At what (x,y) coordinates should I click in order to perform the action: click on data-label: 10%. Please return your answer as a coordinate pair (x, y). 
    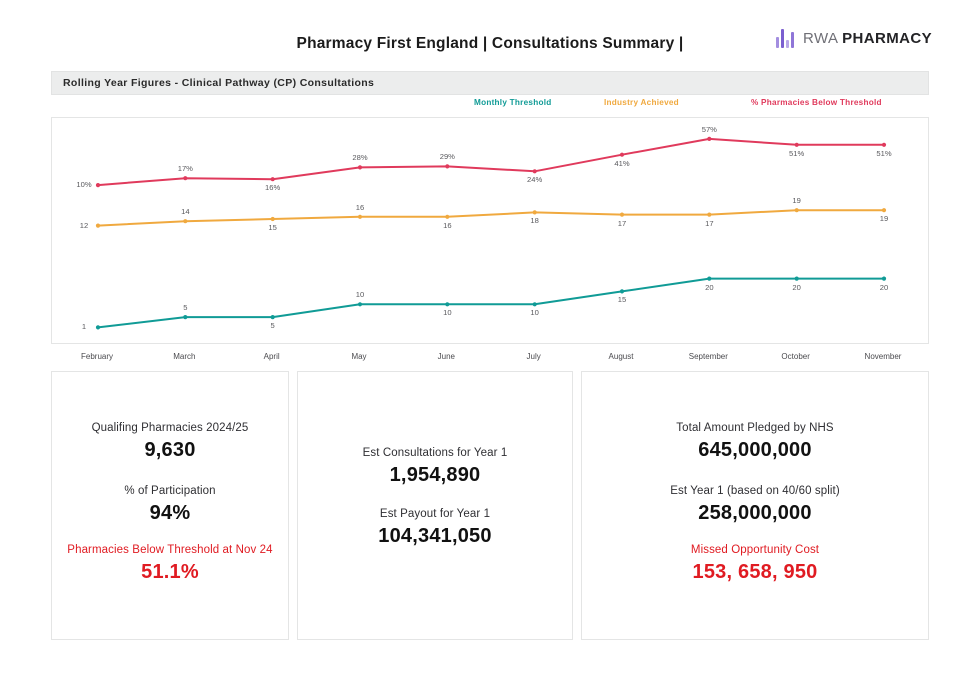
    Looking at the image, I should click on (84, 185).